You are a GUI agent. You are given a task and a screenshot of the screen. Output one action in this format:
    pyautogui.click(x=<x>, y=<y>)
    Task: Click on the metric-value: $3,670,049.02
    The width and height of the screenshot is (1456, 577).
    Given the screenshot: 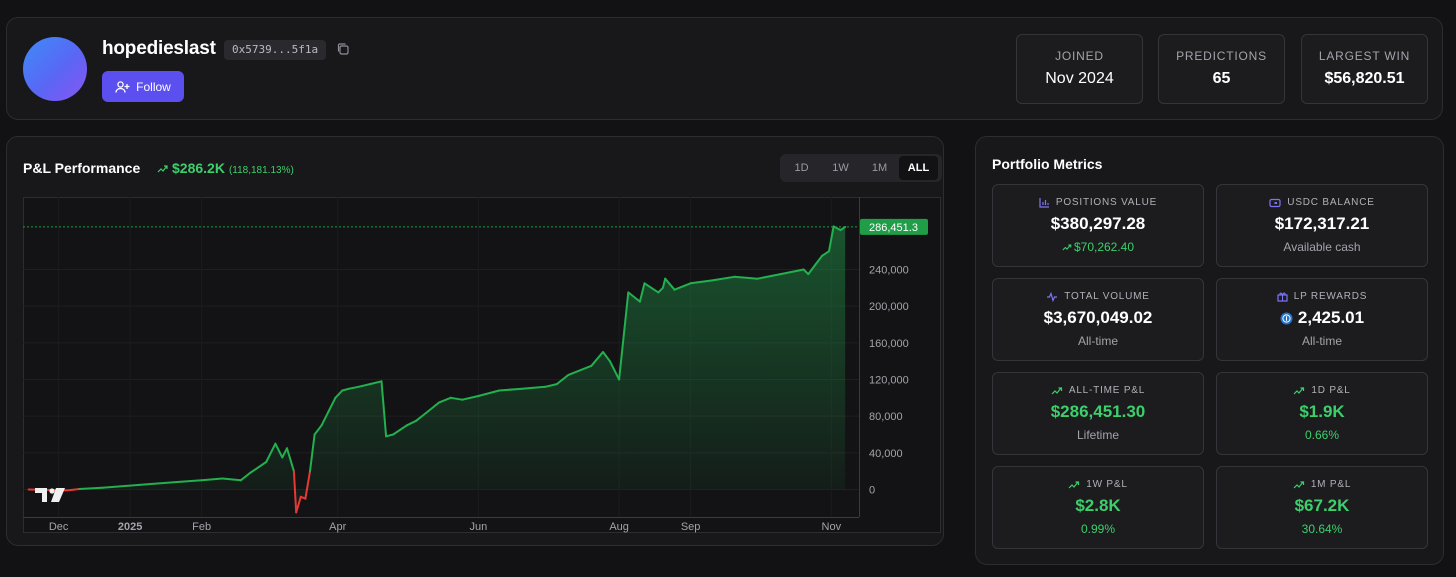 What is the action you would take?
    pyautogui.click(x=1098, y=318)
    